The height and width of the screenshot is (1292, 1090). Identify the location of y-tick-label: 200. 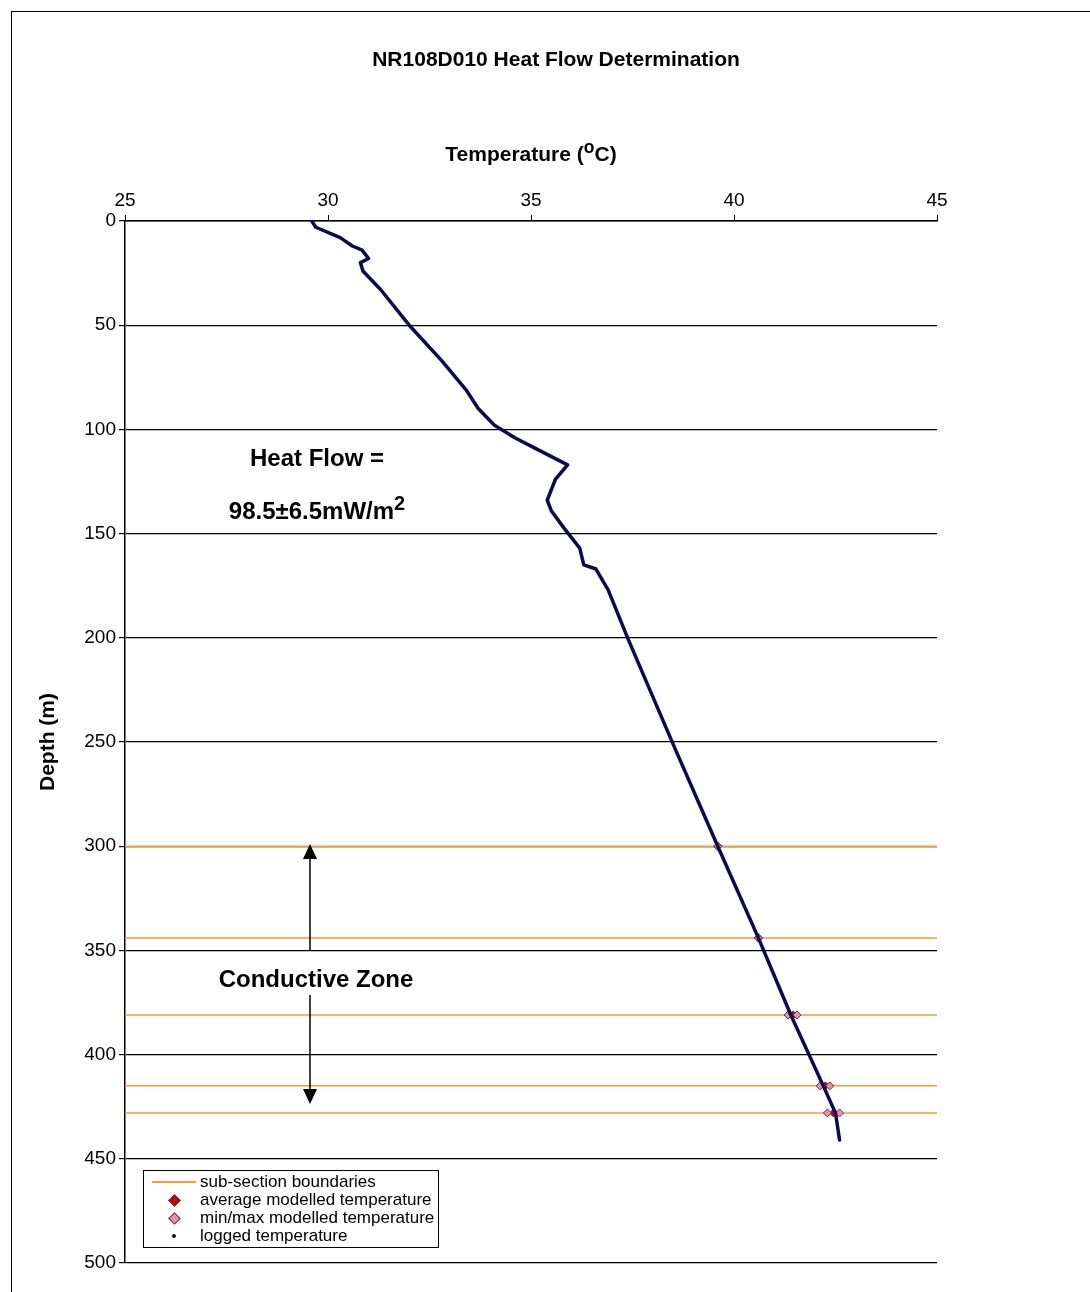
(100, 637).